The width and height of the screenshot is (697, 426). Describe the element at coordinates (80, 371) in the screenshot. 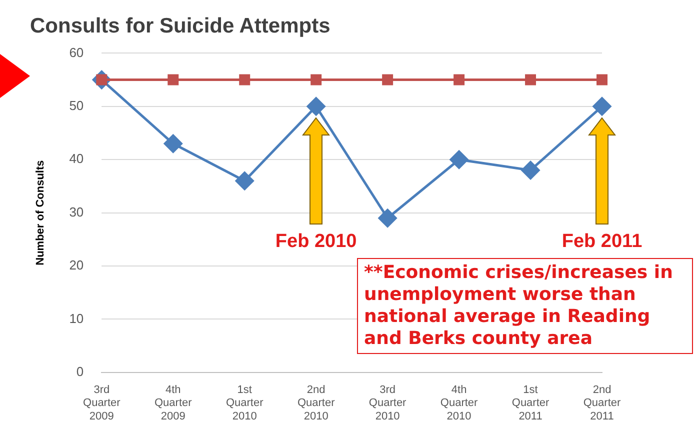

I see `y-tick-label: 0` at that location.